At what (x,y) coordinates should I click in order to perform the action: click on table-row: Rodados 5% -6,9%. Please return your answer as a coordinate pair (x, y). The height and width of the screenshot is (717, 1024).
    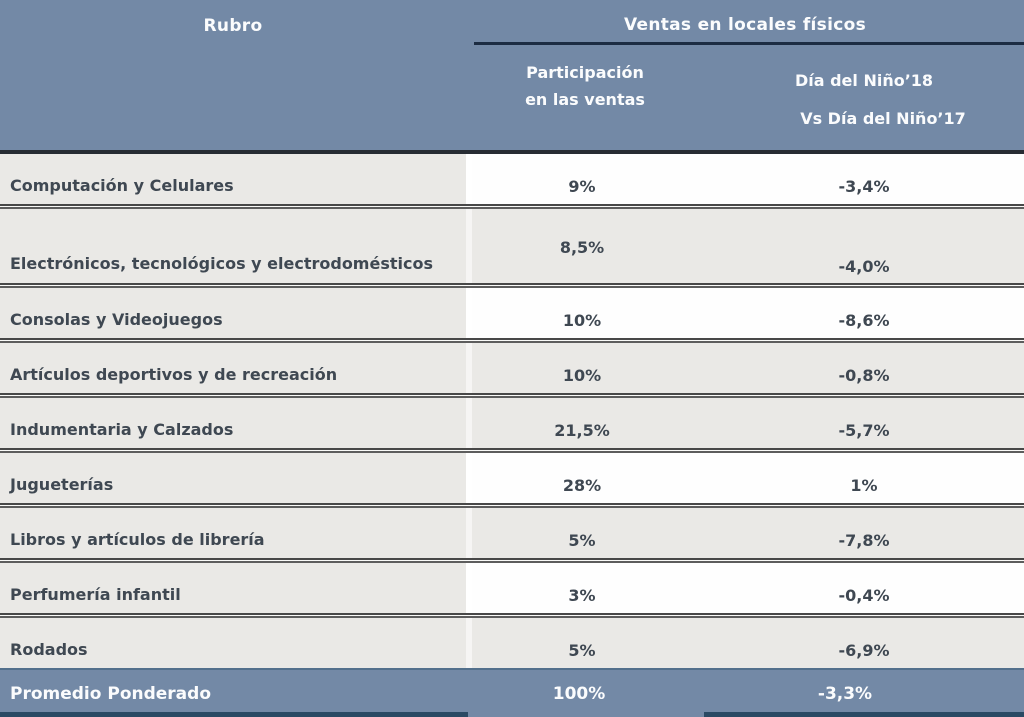
    Looking at the image, I should click on (512, 643).